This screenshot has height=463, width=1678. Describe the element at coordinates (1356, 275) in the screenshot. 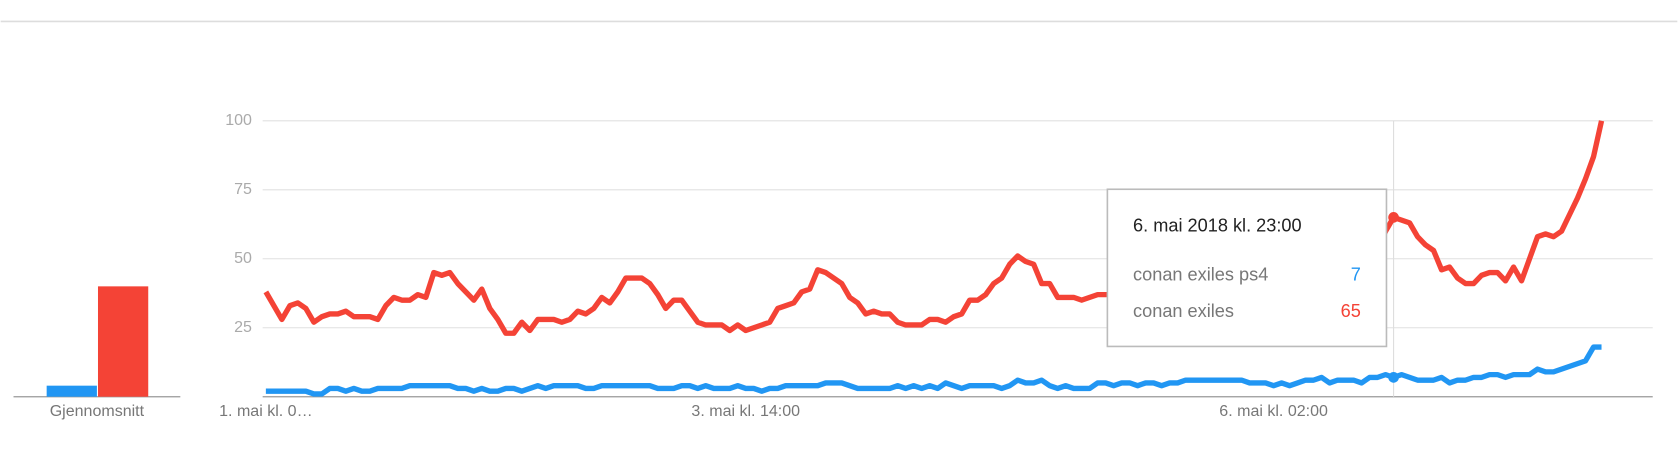

I see `tooltip-value: 7` at that location.